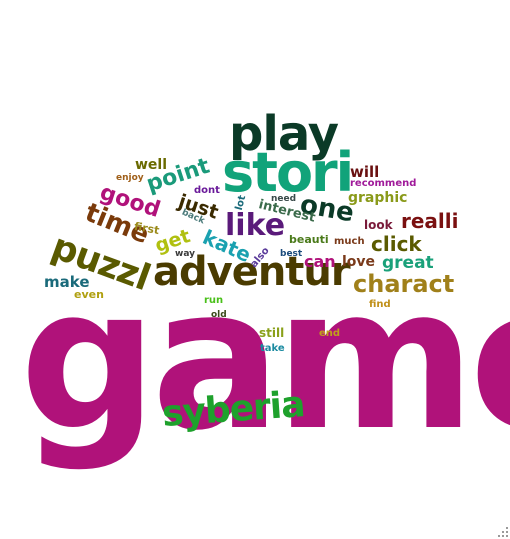 Image resolution: width=510 pixels, height=539 pixels. What do you see at coordinates (214, 300) in the screenshot?
I see `word-run: run` at bounding box center [214, 300].